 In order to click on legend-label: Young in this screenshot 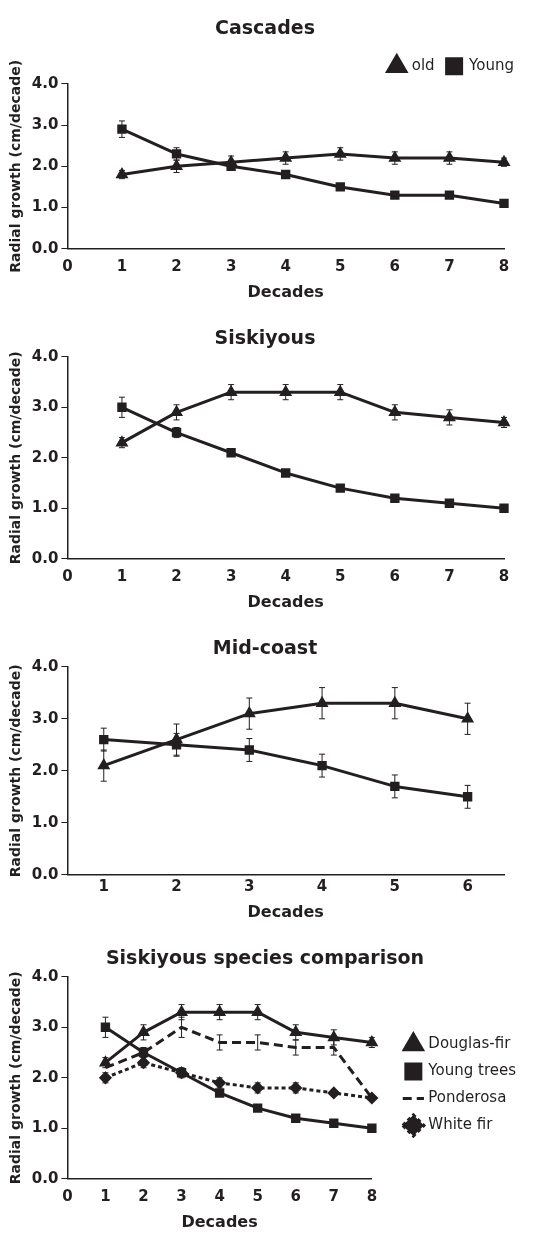, I will do `click(491, 65)`.